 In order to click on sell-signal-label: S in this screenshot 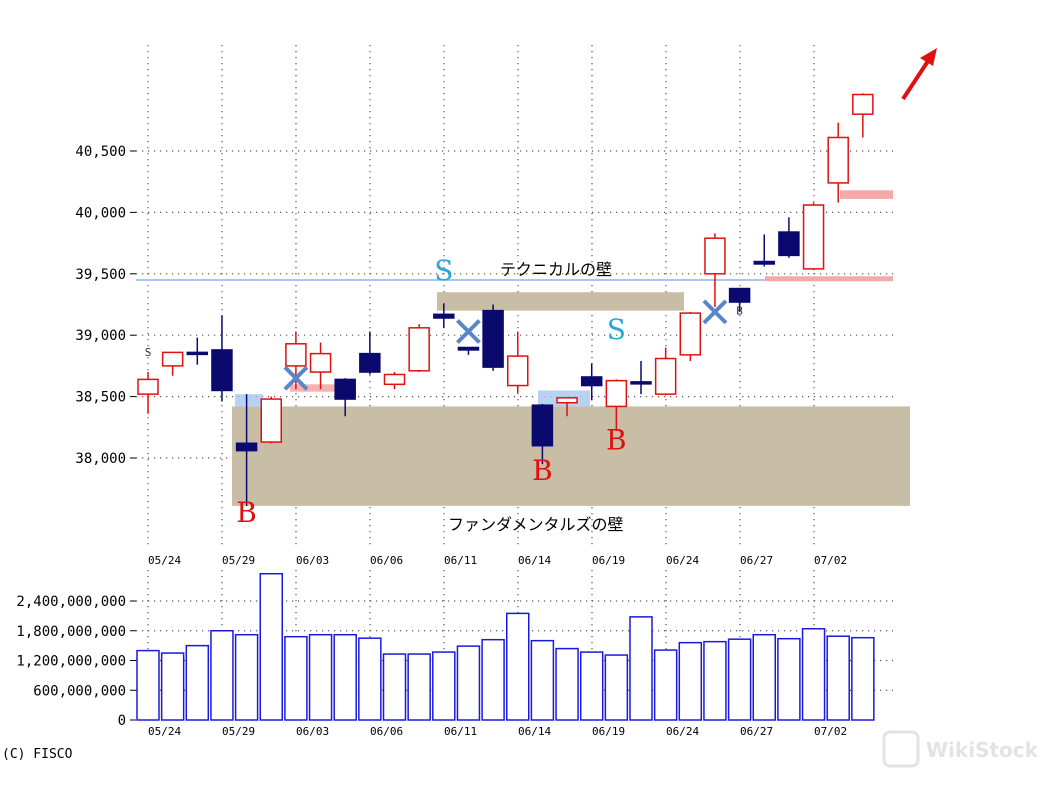, I will do `click(443, 270)`.